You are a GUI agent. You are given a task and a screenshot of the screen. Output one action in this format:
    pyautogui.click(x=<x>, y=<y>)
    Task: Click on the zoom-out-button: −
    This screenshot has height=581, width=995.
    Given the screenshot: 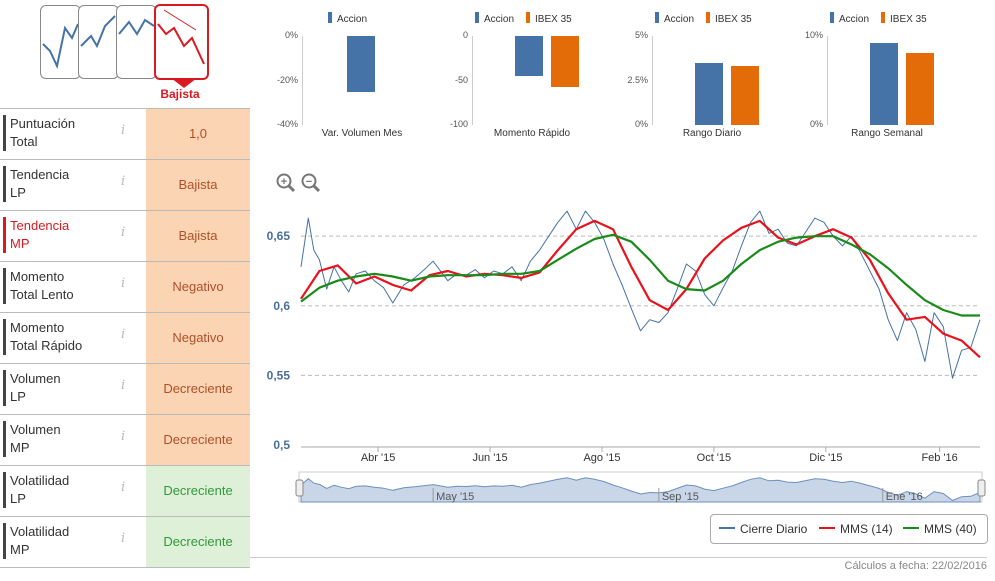 What is the action you would take?
    pyautogui.click(x=311, y=185)
    